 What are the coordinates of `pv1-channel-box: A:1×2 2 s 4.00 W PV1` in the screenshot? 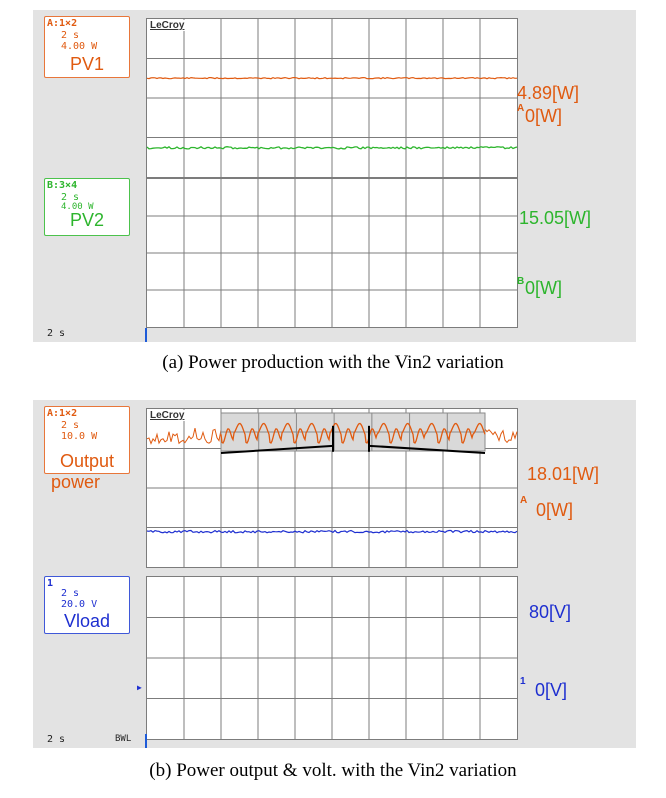 It's located at (87, 47).